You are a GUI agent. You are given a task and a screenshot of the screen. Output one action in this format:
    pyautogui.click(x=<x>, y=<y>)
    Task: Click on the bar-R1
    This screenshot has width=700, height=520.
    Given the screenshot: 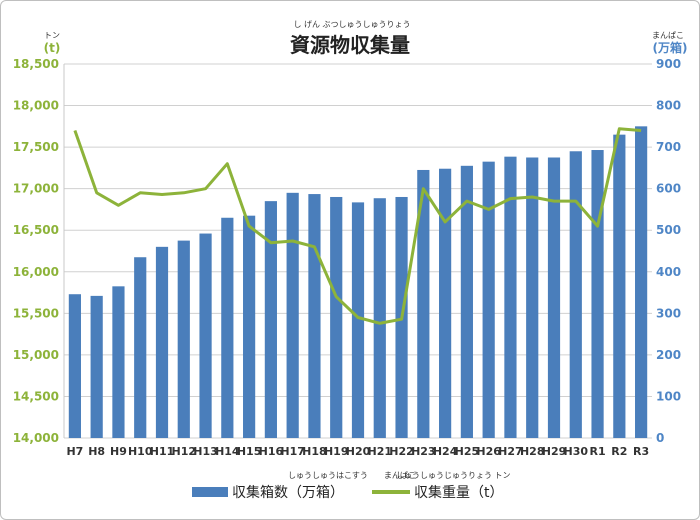 What is the action you would take?
    pyautogui.click(x=597, y=294)
    